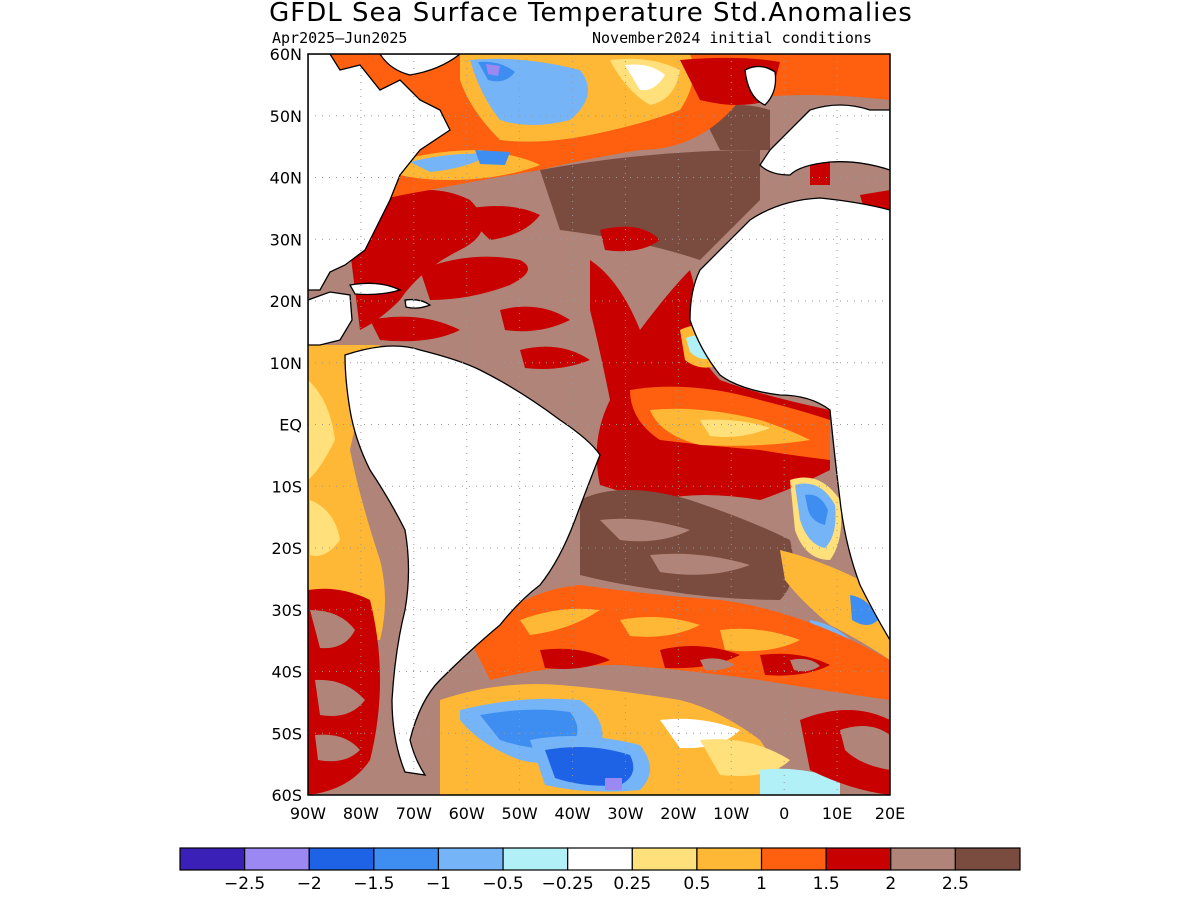 The height and width of the screenshot is (900, 1200). What do you see at coordinates (286, 548) in the screenshot?
I see `latitude-label: 20S` at bounding box center [286, 548].